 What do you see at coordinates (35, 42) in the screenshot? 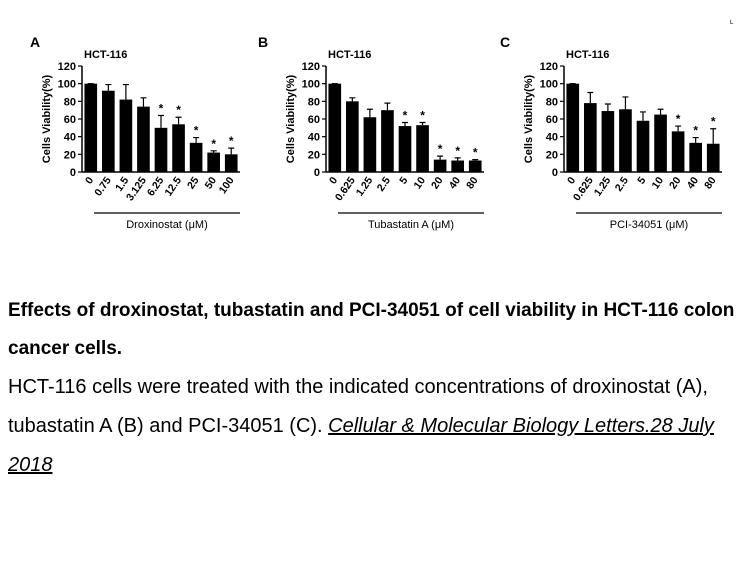
I see `panel-label: A` at bounding box center [35, 42].